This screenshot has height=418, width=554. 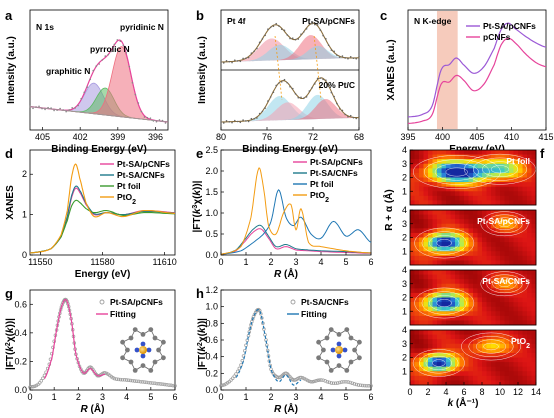 What do you see at coordinates (211, 373) in the screenshot?
I see `panel-h-ytick-label: 0.2` at bounding box center [211, 373].